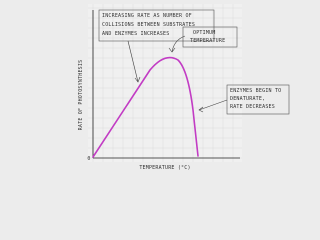 The width and height of the screenshot is (320, 240). What do you see at coordinates (204, 33) in the screenshot?
I see `callout-text: OPTIMUM` at bounding box center [204, 33].